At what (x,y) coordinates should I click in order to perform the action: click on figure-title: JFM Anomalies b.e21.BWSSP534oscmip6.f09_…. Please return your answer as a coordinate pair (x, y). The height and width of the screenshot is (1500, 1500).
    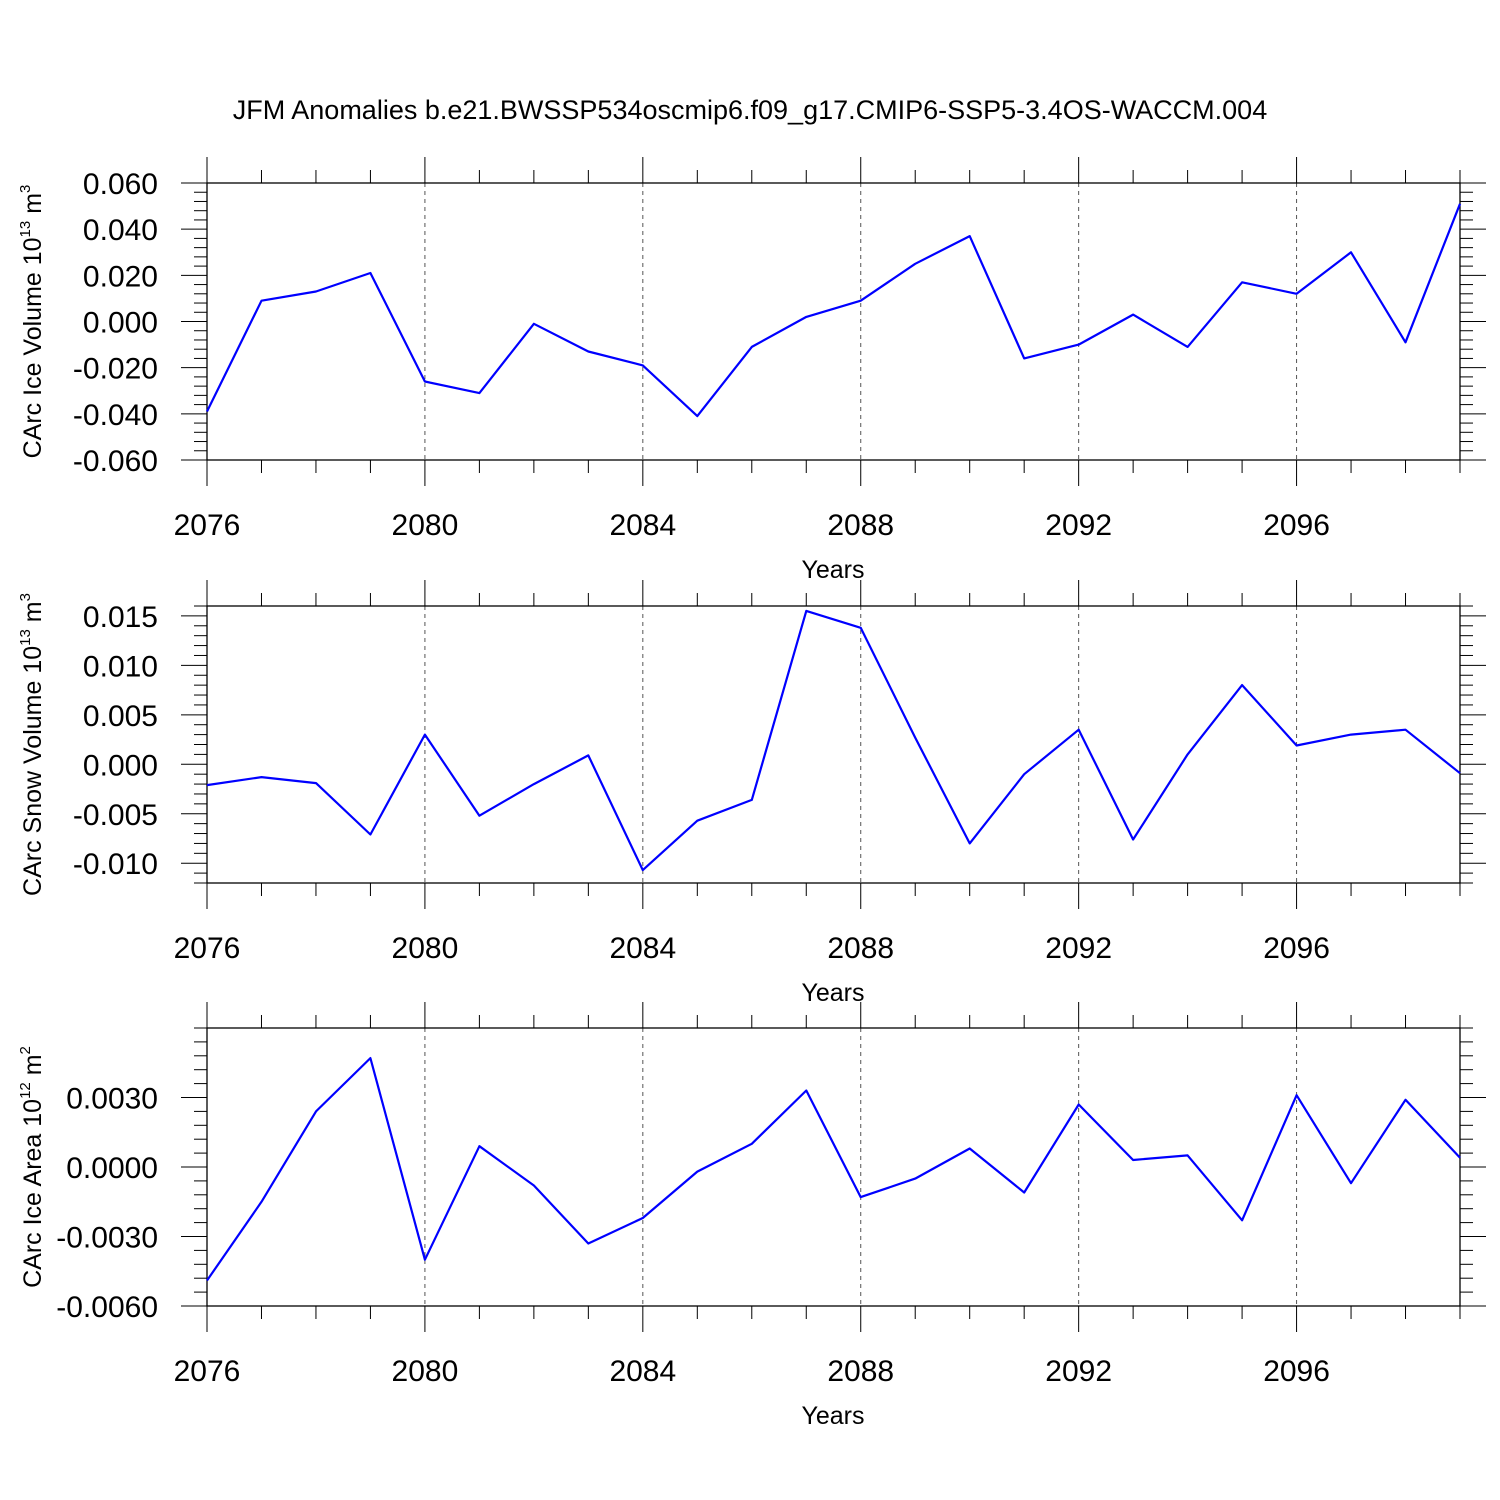
    Looking at the image, I should click on (750, 110).